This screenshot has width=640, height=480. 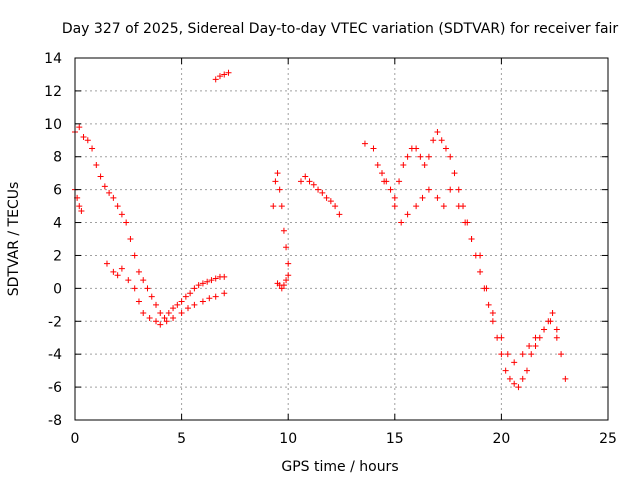 What do you see at coordinates (395, 439) in the screenshot?
I see `x-tick-label: 15` at bounding box center [395, 439].